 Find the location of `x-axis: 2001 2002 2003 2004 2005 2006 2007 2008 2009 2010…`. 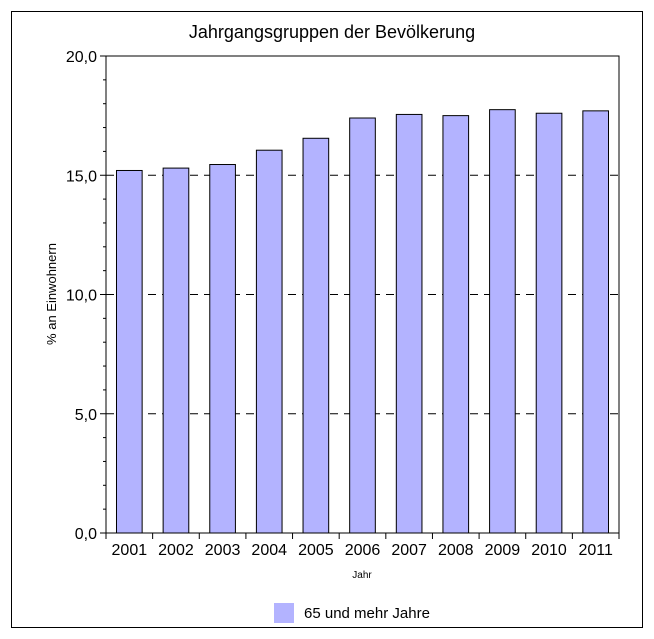

x-axis: 2001 2002 2003 2004 2005 2006 2007 2008 2009 2010… is located at coordinates (362, 546).